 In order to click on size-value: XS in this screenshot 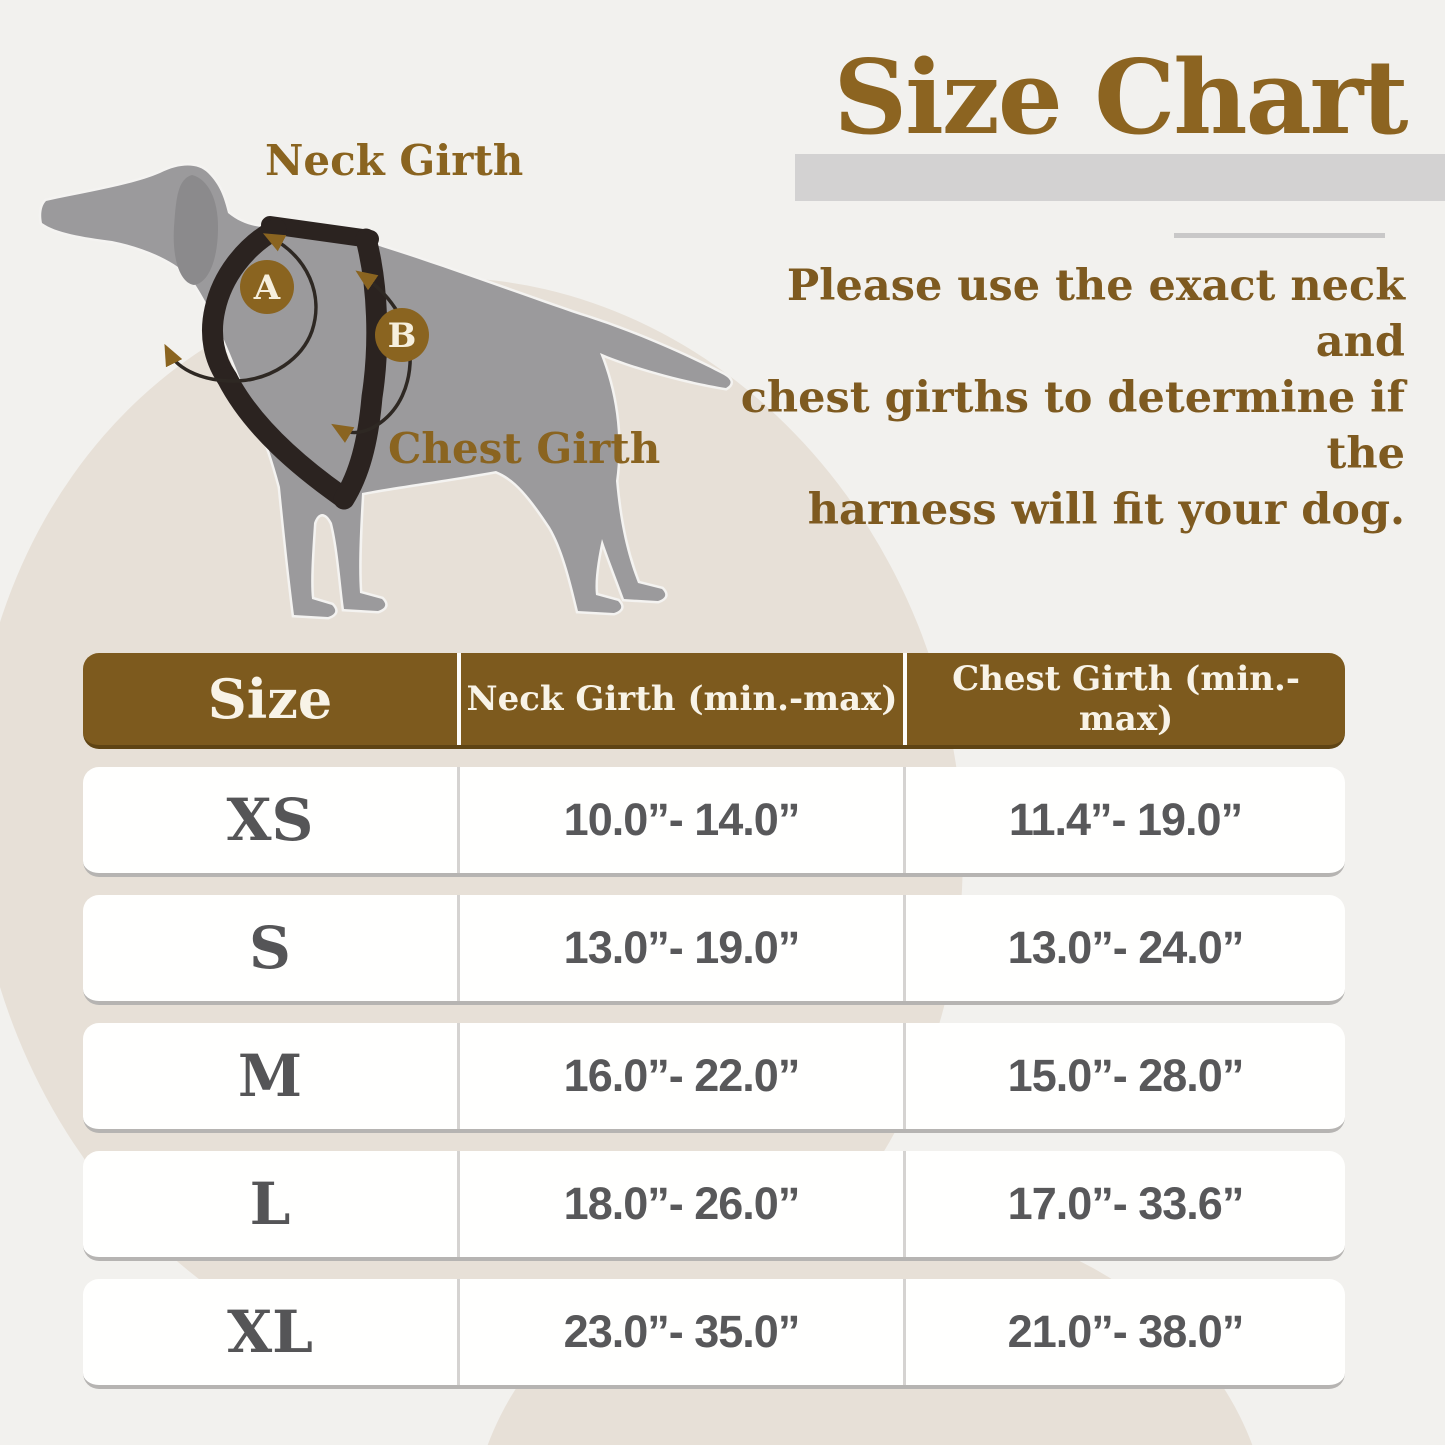, I will do `click(270, 820)`.